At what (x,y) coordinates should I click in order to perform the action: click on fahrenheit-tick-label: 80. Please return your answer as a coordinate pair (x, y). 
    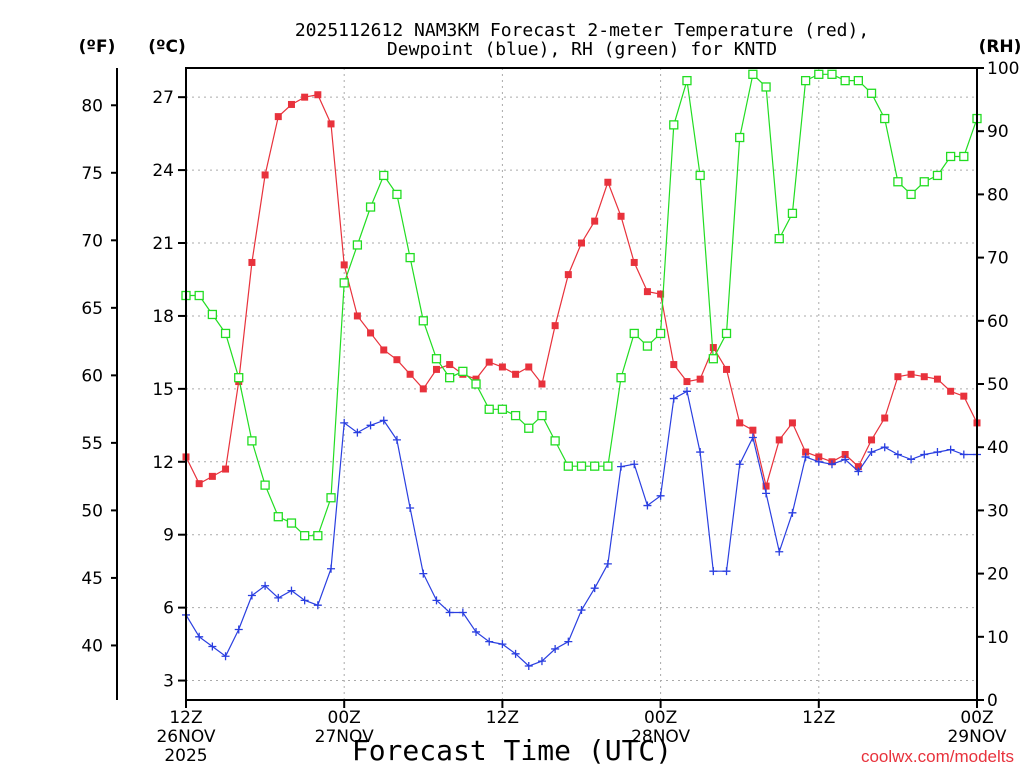
    Looking at the image, I should click on (92, 106).